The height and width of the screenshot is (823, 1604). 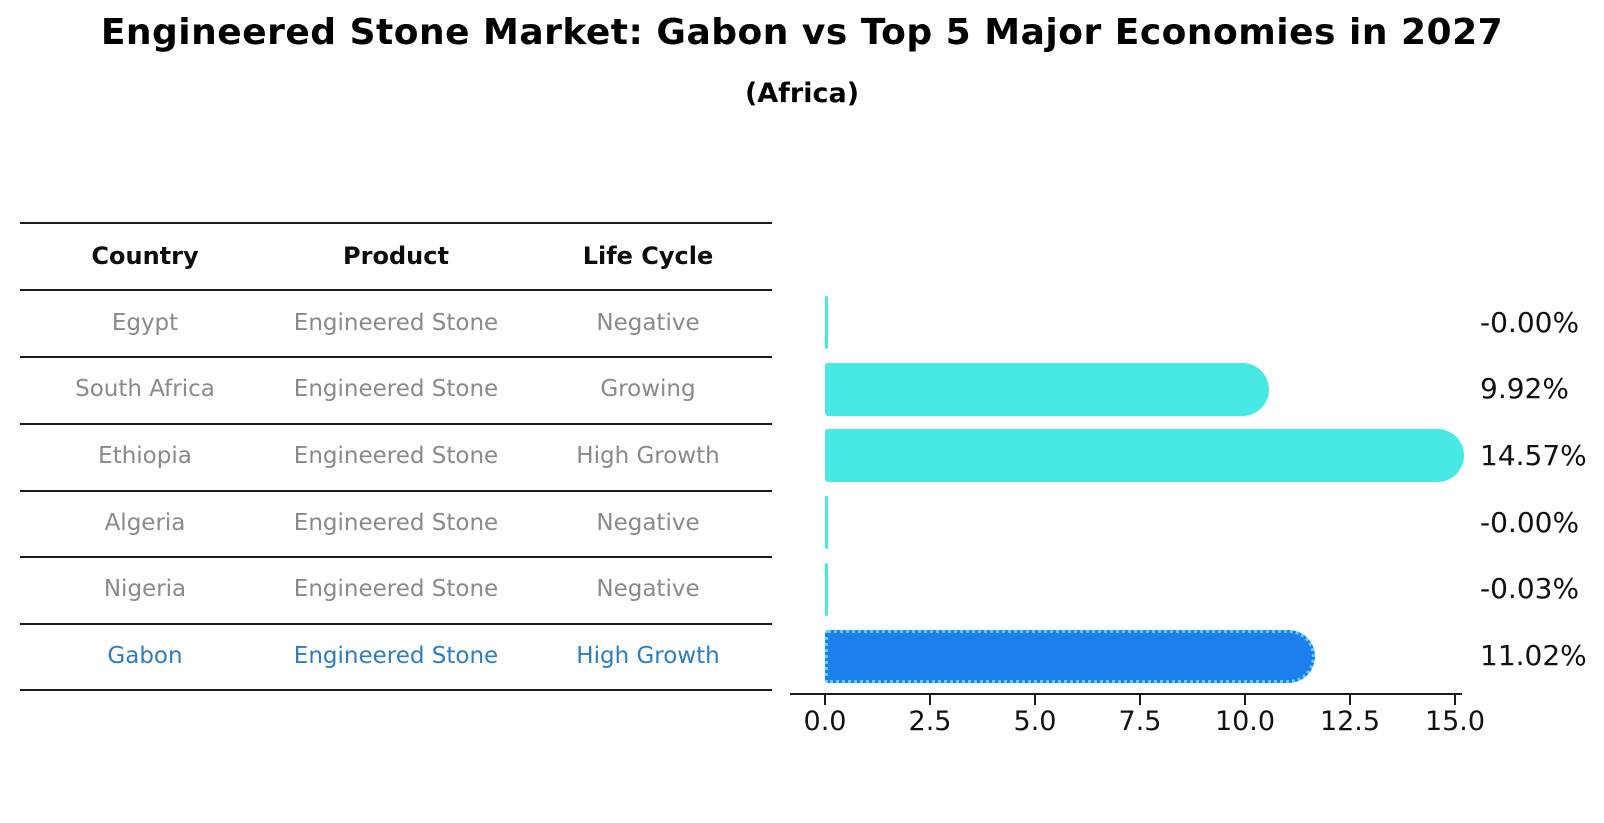 I want to click on x-axis-tick-label: 7.5, so click(x=1140, y=721).